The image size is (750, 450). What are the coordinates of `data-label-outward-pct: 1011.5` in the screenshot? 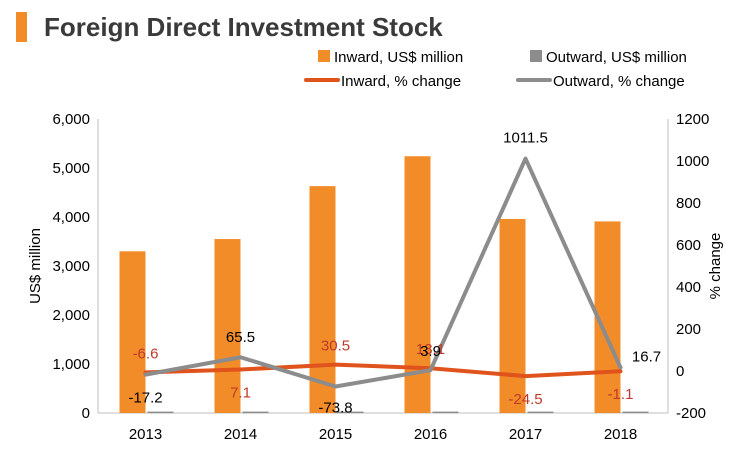 It's located at (525, 138).